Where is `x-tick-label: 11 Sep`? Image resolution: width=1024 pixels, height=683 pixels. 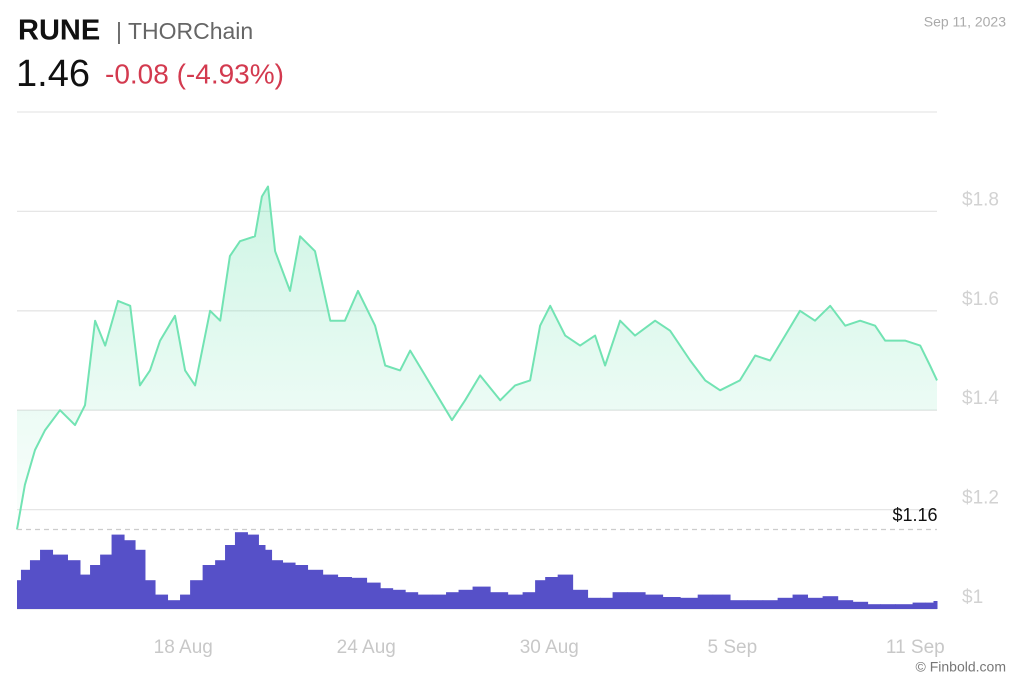 x-tick-label: 11 Sep is located at coordinates (915, 647).